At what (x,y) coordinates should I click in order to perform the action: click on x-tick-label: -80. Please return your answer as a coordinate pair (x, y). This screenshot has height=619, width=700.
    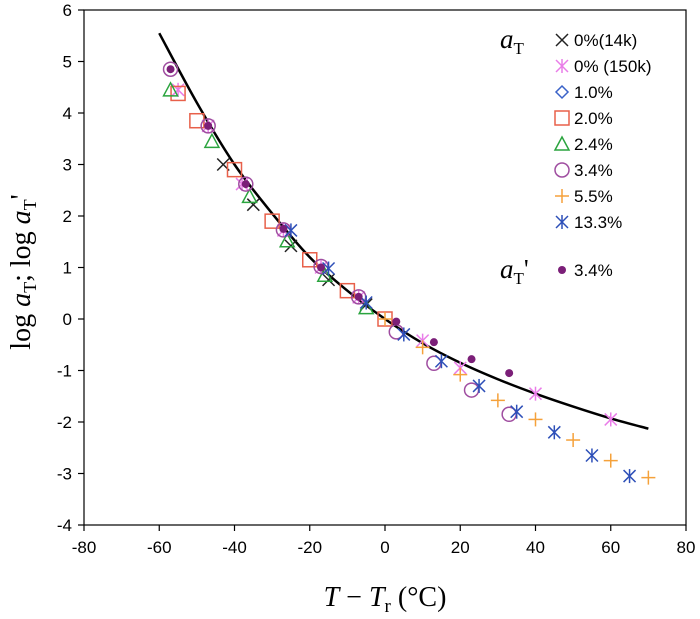
    Looking at the image, I should click on (84, 547).